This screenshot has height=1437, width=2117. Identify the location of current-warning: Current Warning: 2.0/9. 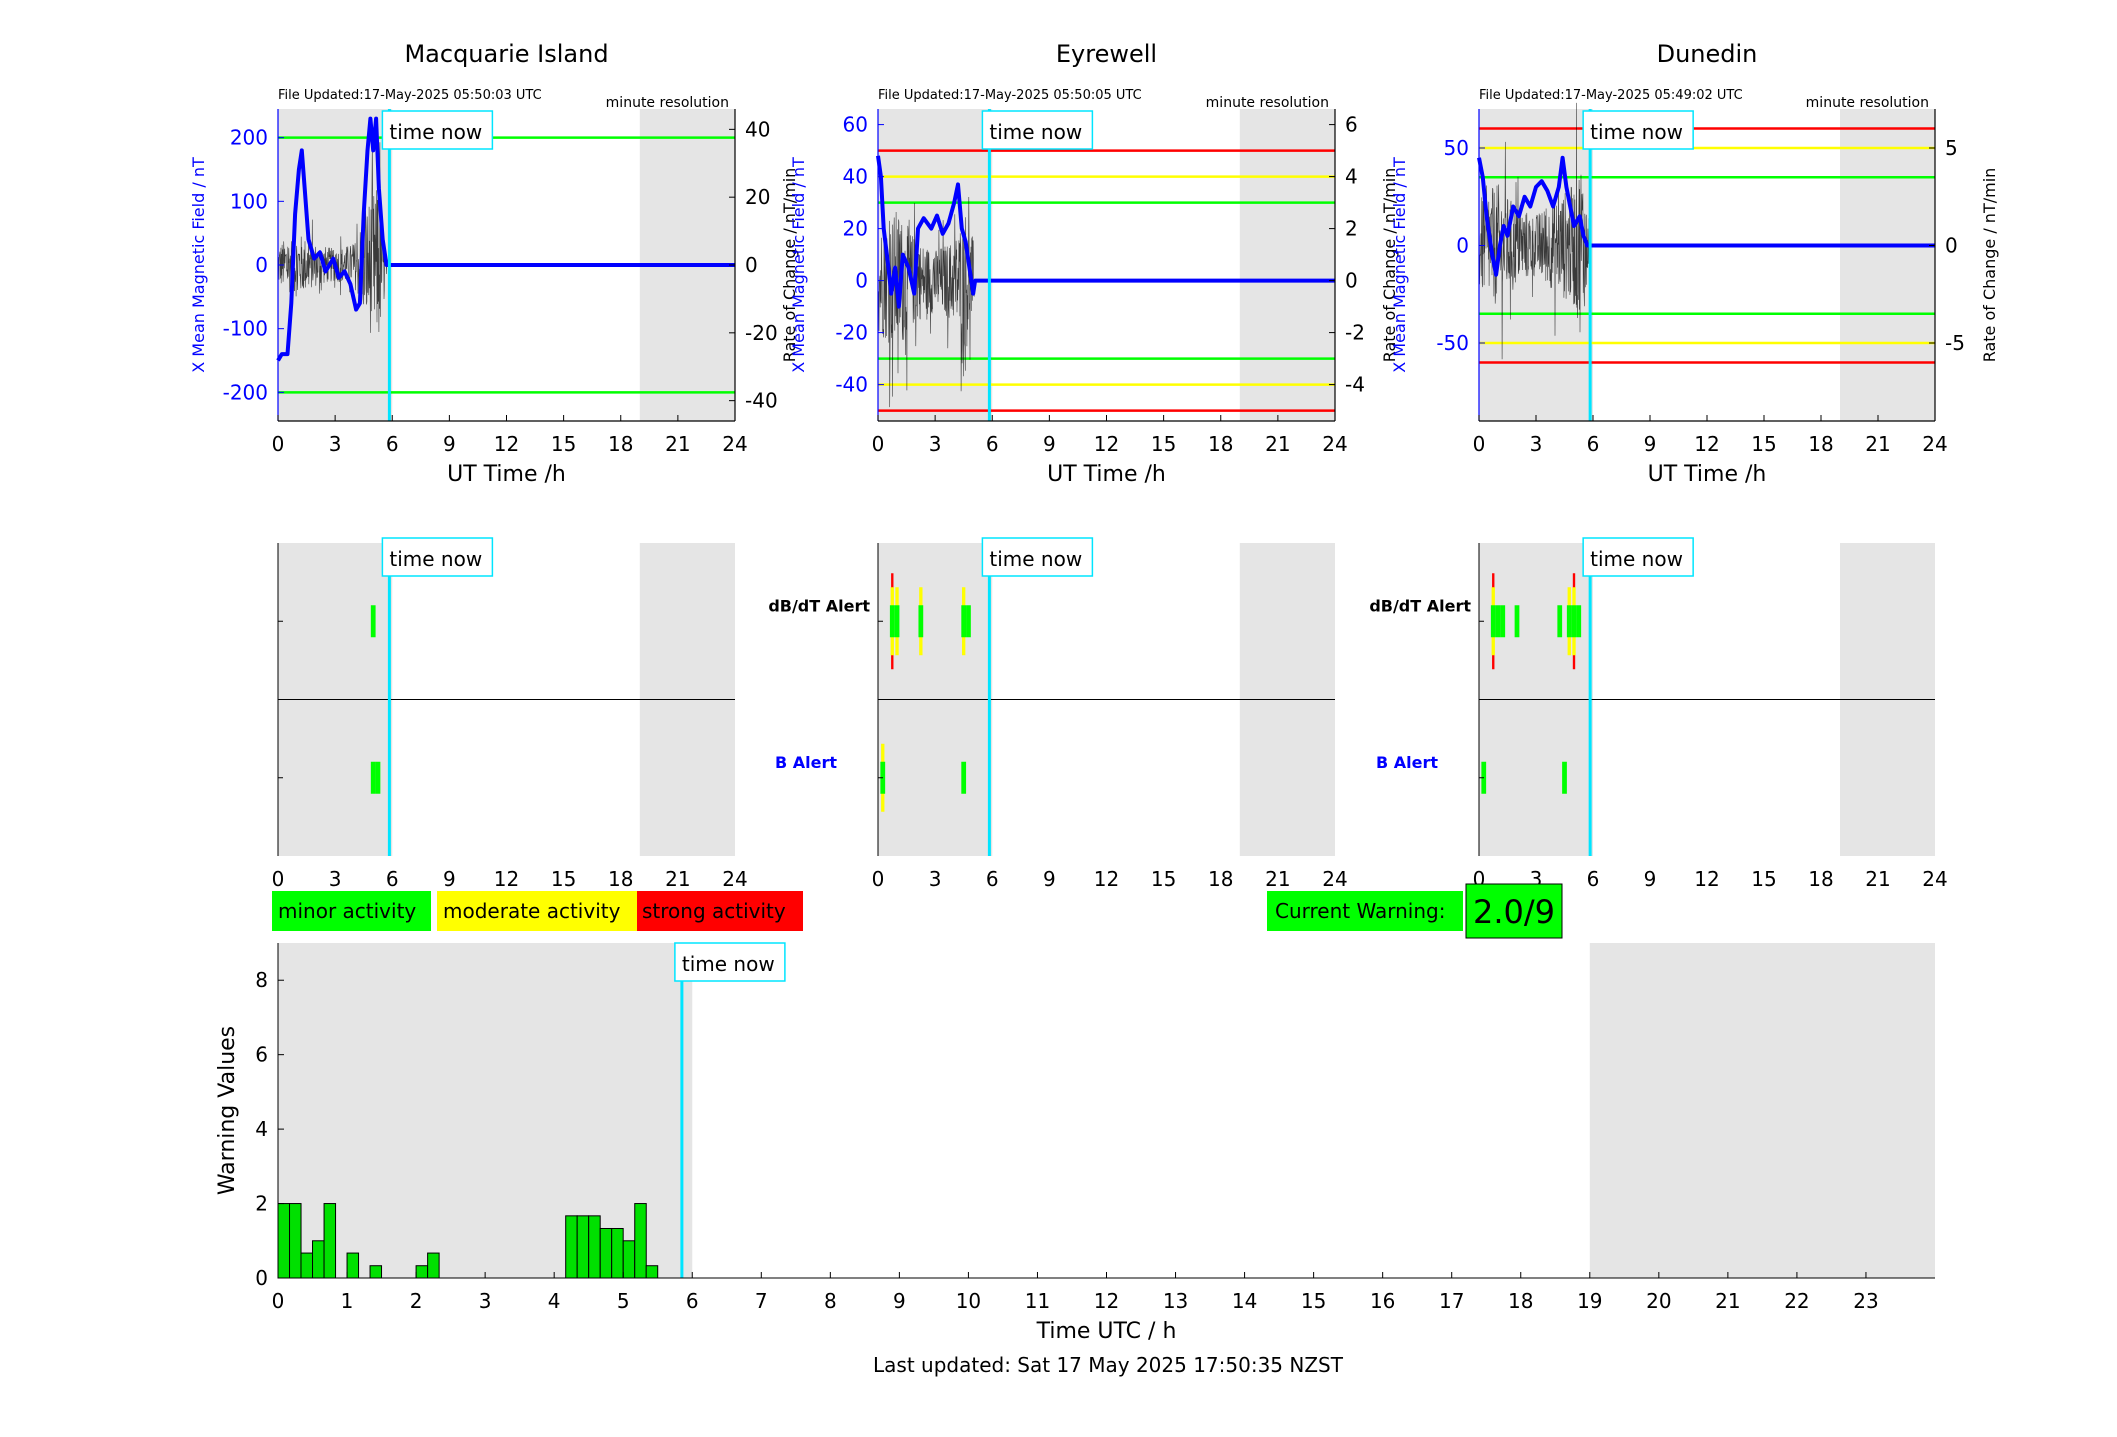
(1415, 911).